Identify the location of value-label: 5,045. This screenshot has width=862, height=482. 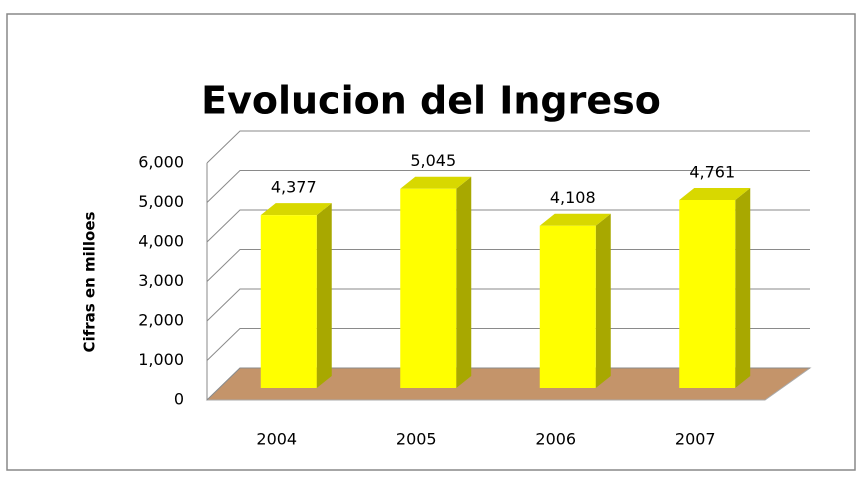
(433, 160).